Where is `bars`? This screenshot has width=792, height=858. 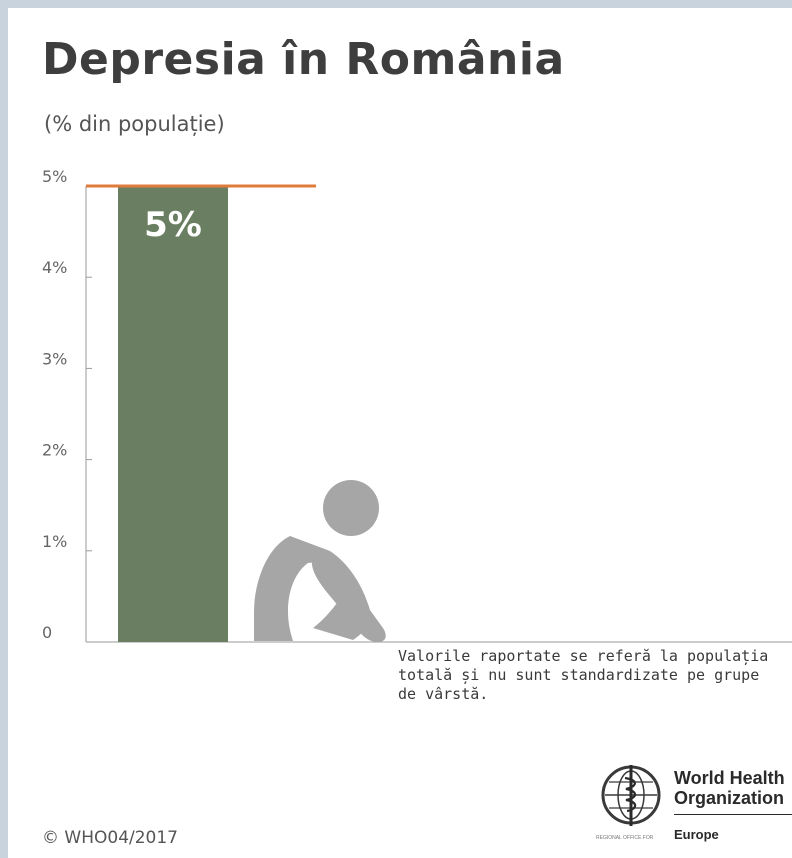
bars is located at coordinates (173, 414).